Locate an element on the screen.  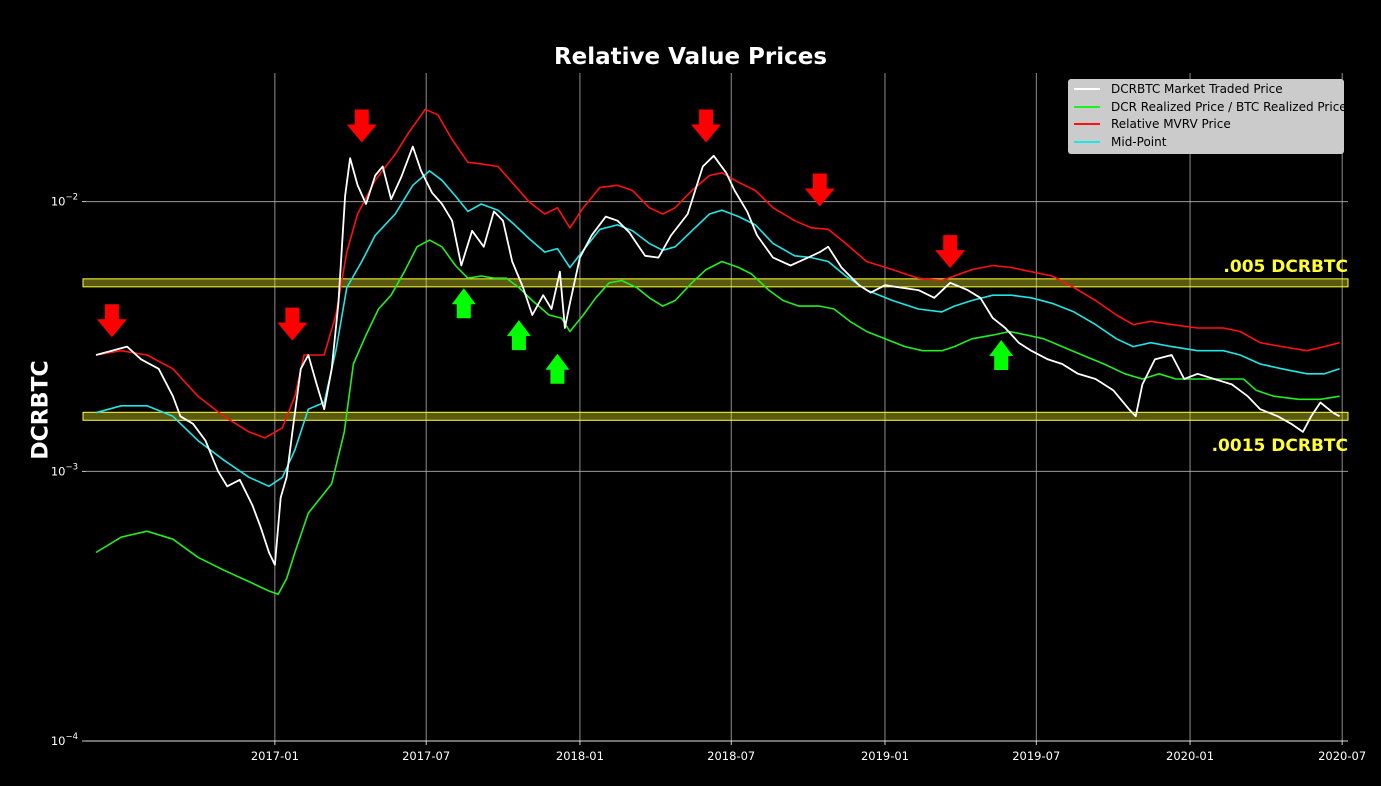
y-tick-label: 10⁻² is located at coordinates (64, 201).